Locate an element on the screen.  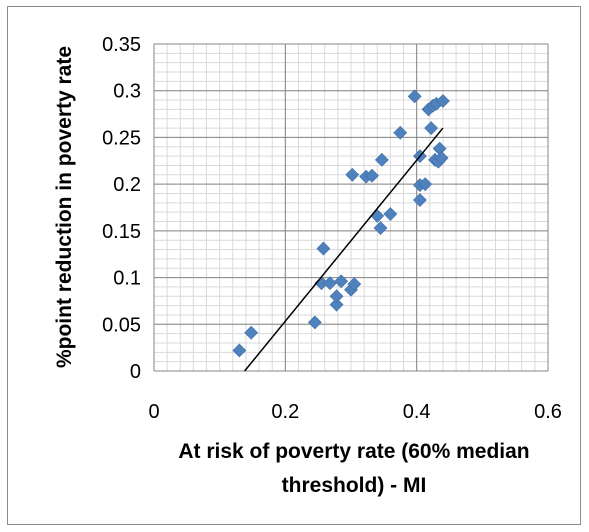
x-axis-title-line-1: At risk of poverty rate (60% median is located at coordinates (353, 451).